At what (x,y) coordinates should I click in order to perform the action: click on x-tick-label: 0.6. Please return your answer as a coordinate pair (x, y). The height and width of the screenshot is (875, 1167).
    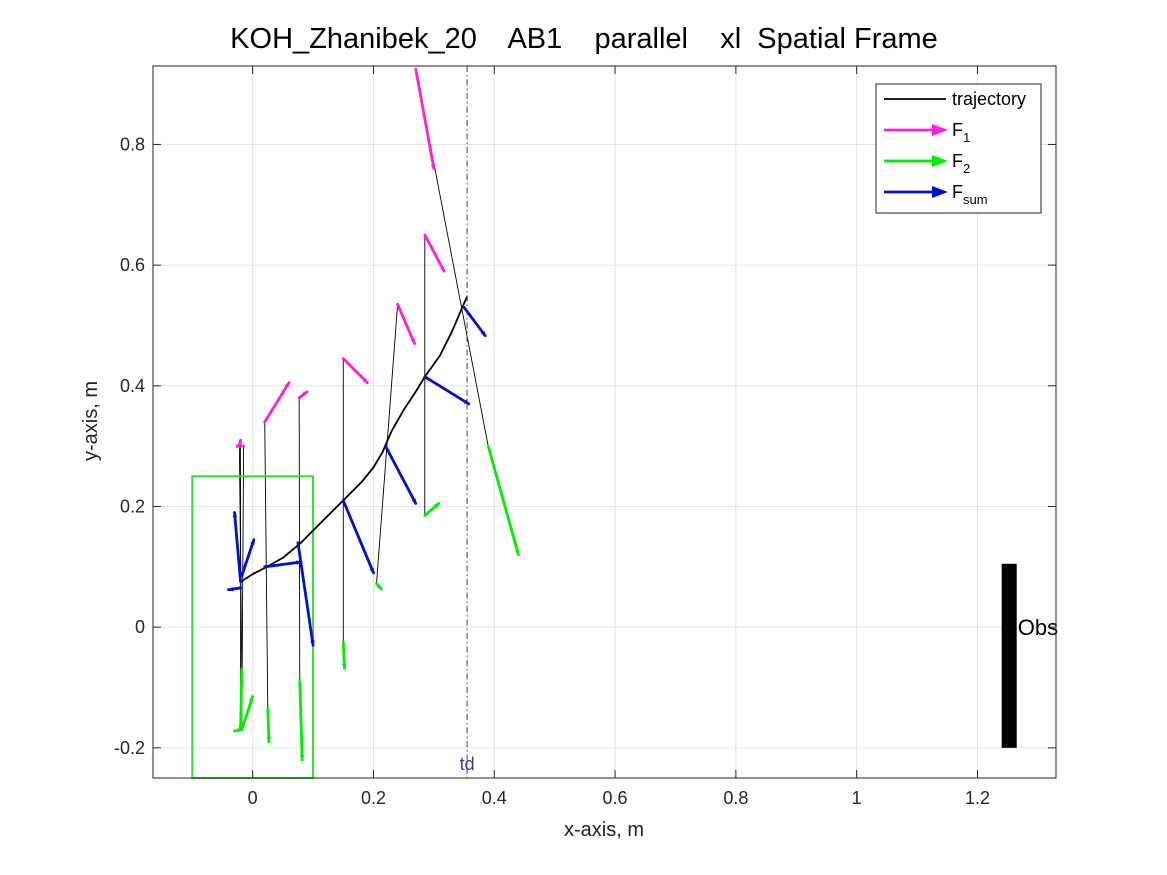
    Looking at the image, I should click on (615, 798).